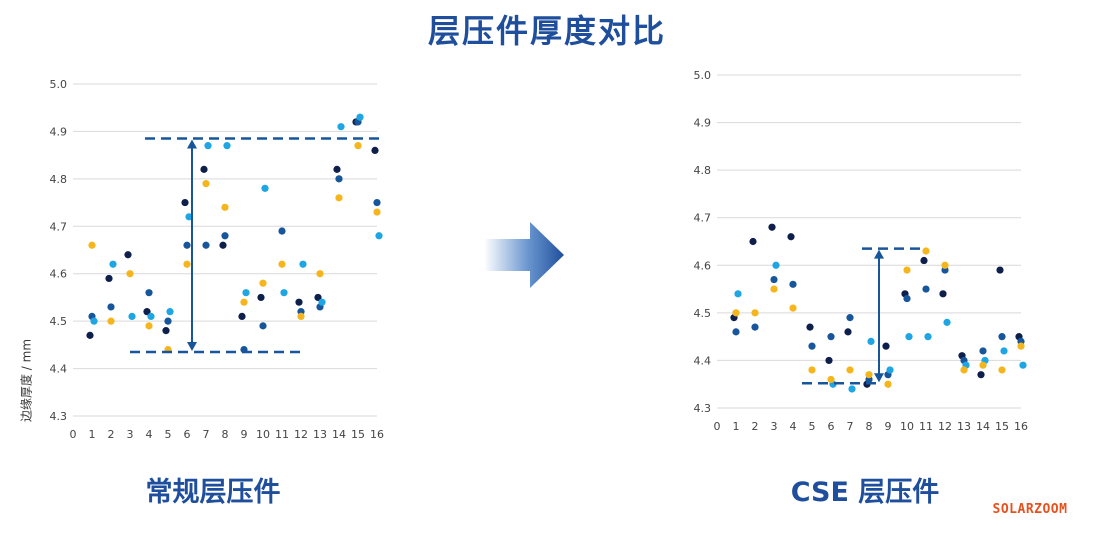 This screenshot has width=1094, height=546. I want to click on x-tick-label: 6, so click(831, 426).